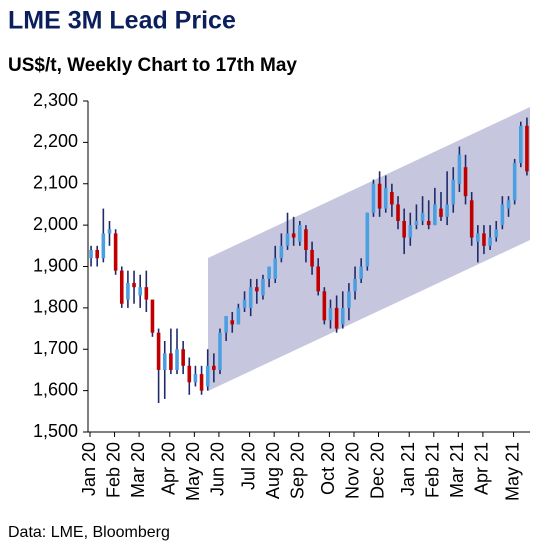 The height and width of the screenshot is (547, 546). I want to click on chart-title: LME 3M Lead Price, so click(122, 21).